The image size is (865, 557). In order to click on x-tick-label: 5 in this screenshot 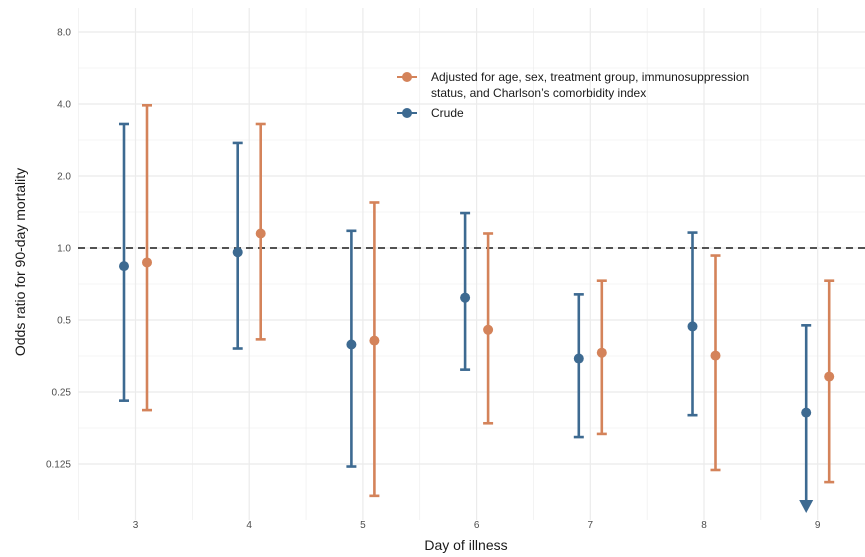, I will do `click(363, 525)`.